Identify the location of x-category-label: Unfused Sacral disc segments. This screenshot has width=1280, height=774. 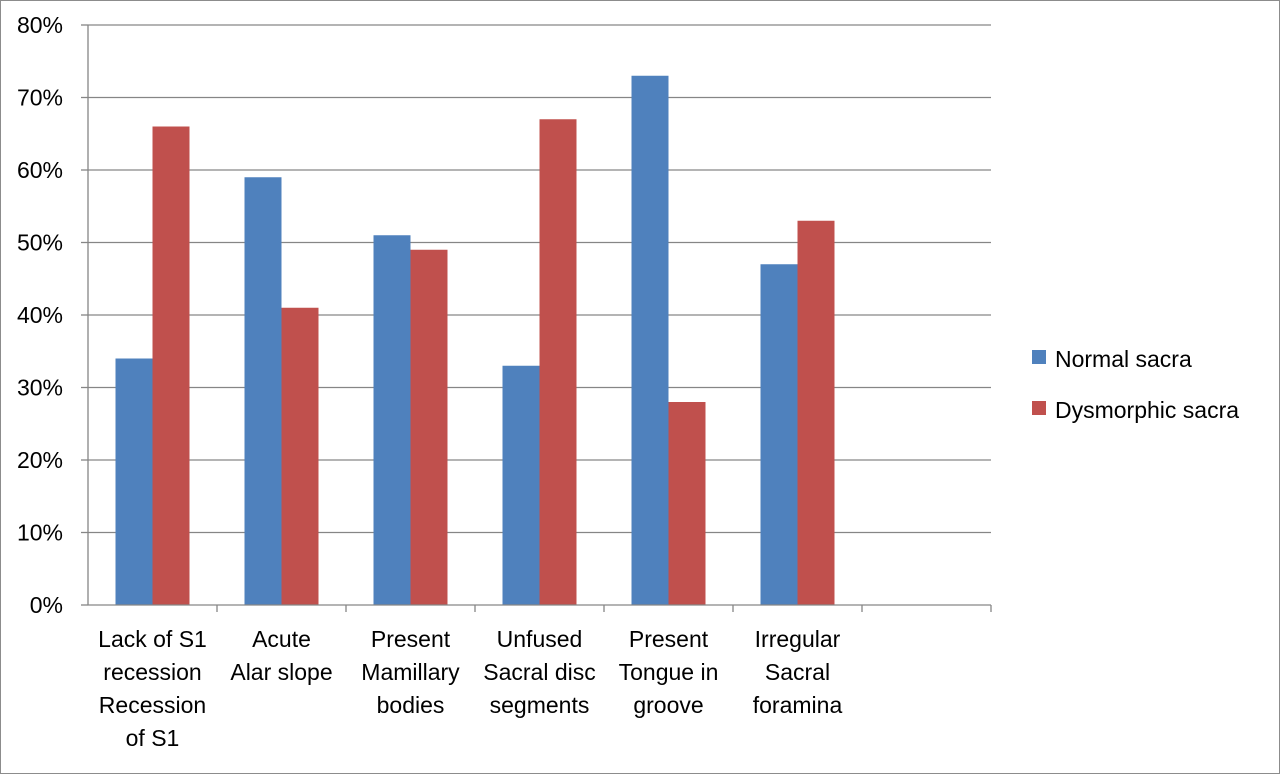
(539, 672).